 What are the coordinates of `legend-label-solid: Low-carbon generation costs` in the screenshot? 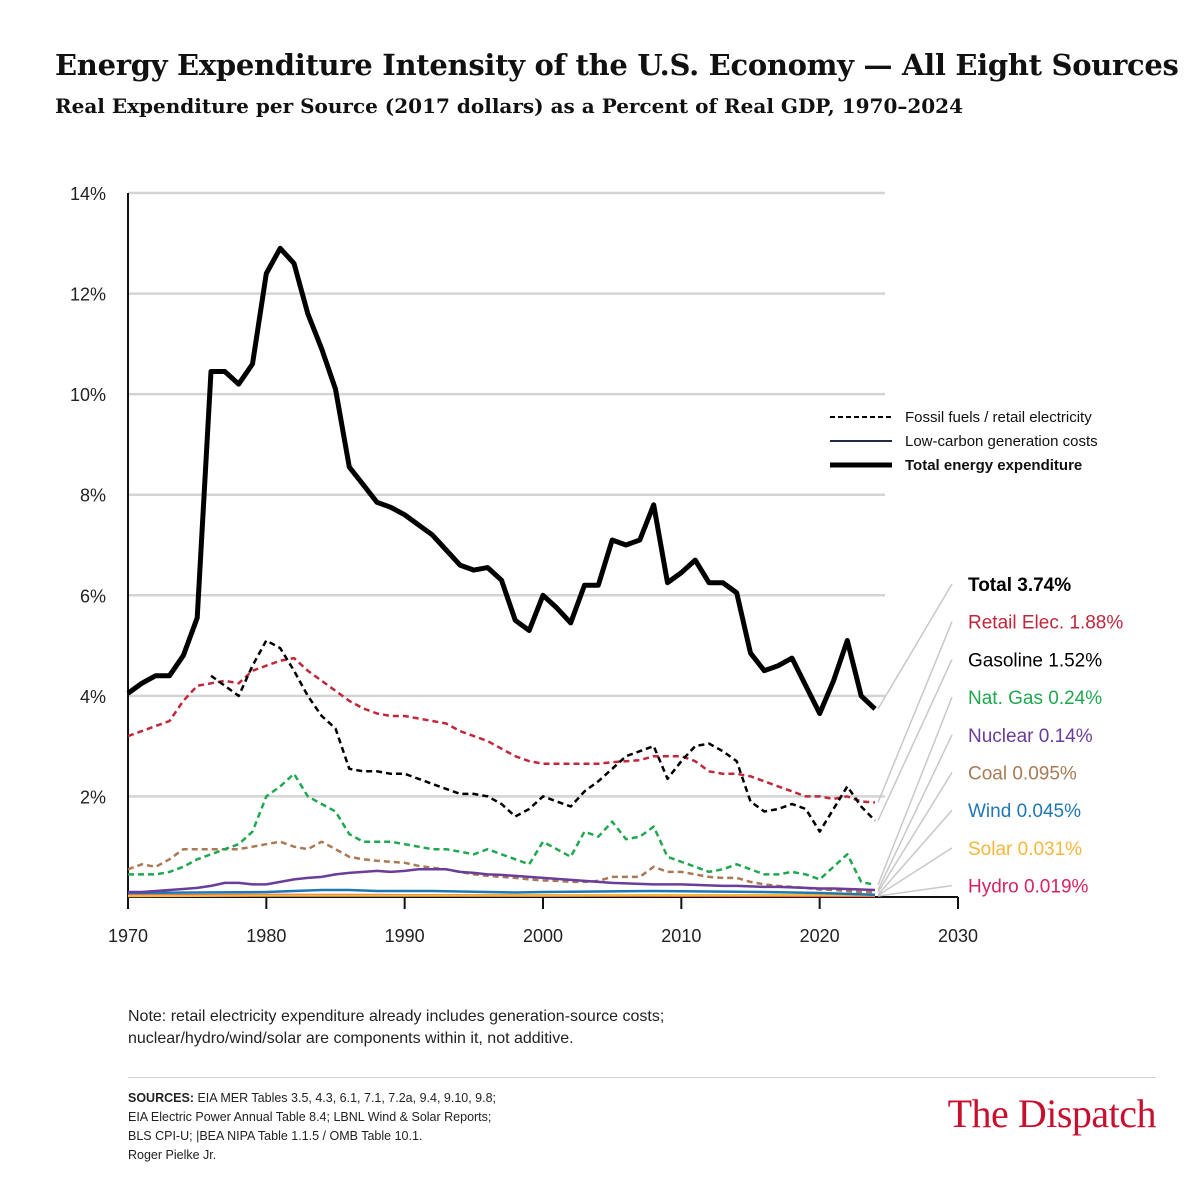 It's located at (1001, 441).